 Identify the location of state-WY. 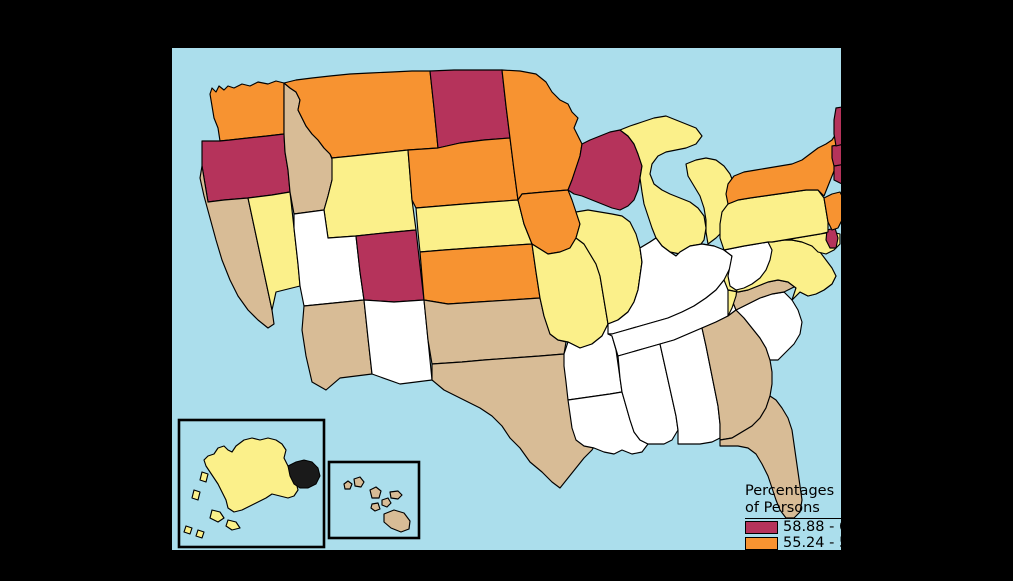
(370, 194).